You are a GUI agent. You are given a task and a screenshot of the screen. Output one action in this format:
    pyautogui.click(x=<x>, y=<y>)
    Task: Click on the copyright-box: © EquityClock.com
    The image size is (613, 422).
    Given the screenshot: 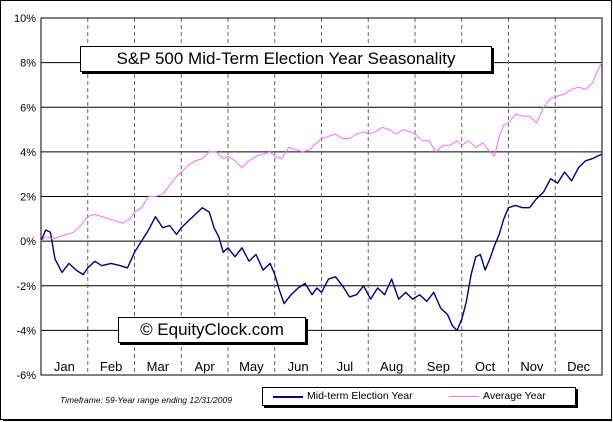 What is the action you would take?
    pyautogui.click(x=212, y=330)
    